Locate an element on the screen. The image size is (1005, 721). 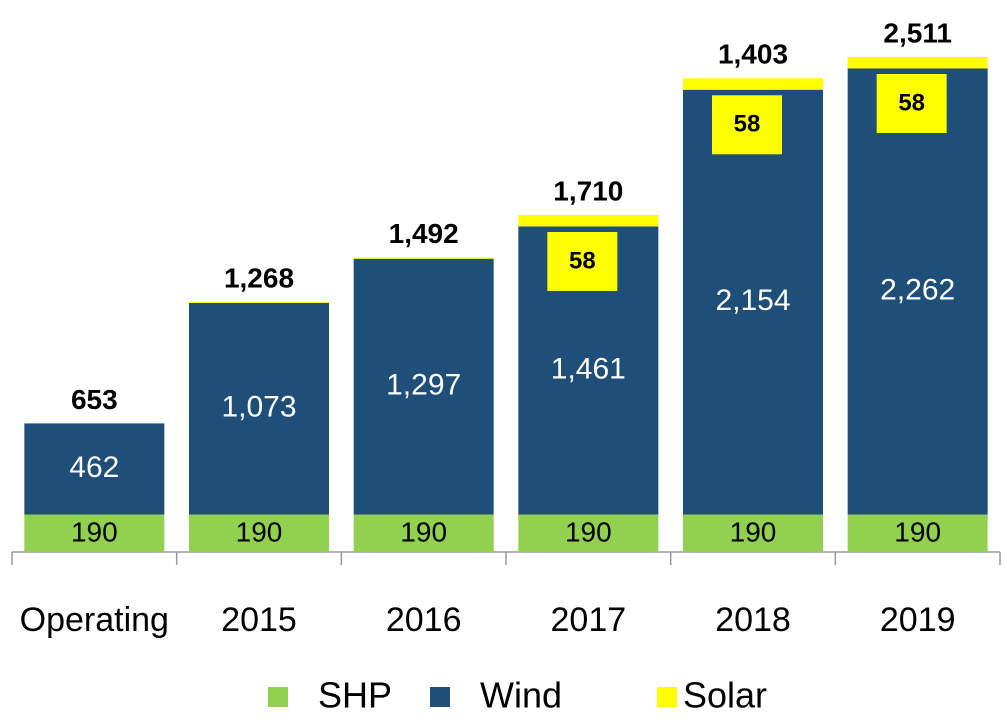
legend-label: Solar is located at coordinates (725, 695).